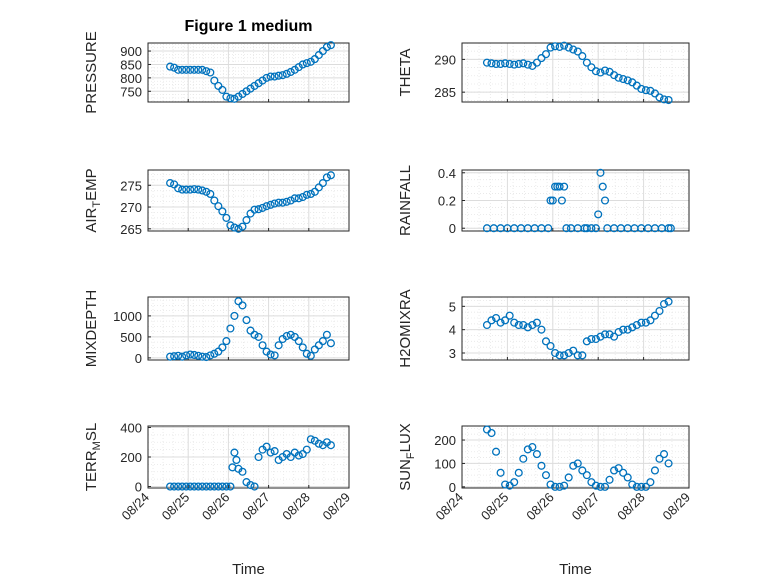  I want to click on ytick-label: 200, so click(445, 440).